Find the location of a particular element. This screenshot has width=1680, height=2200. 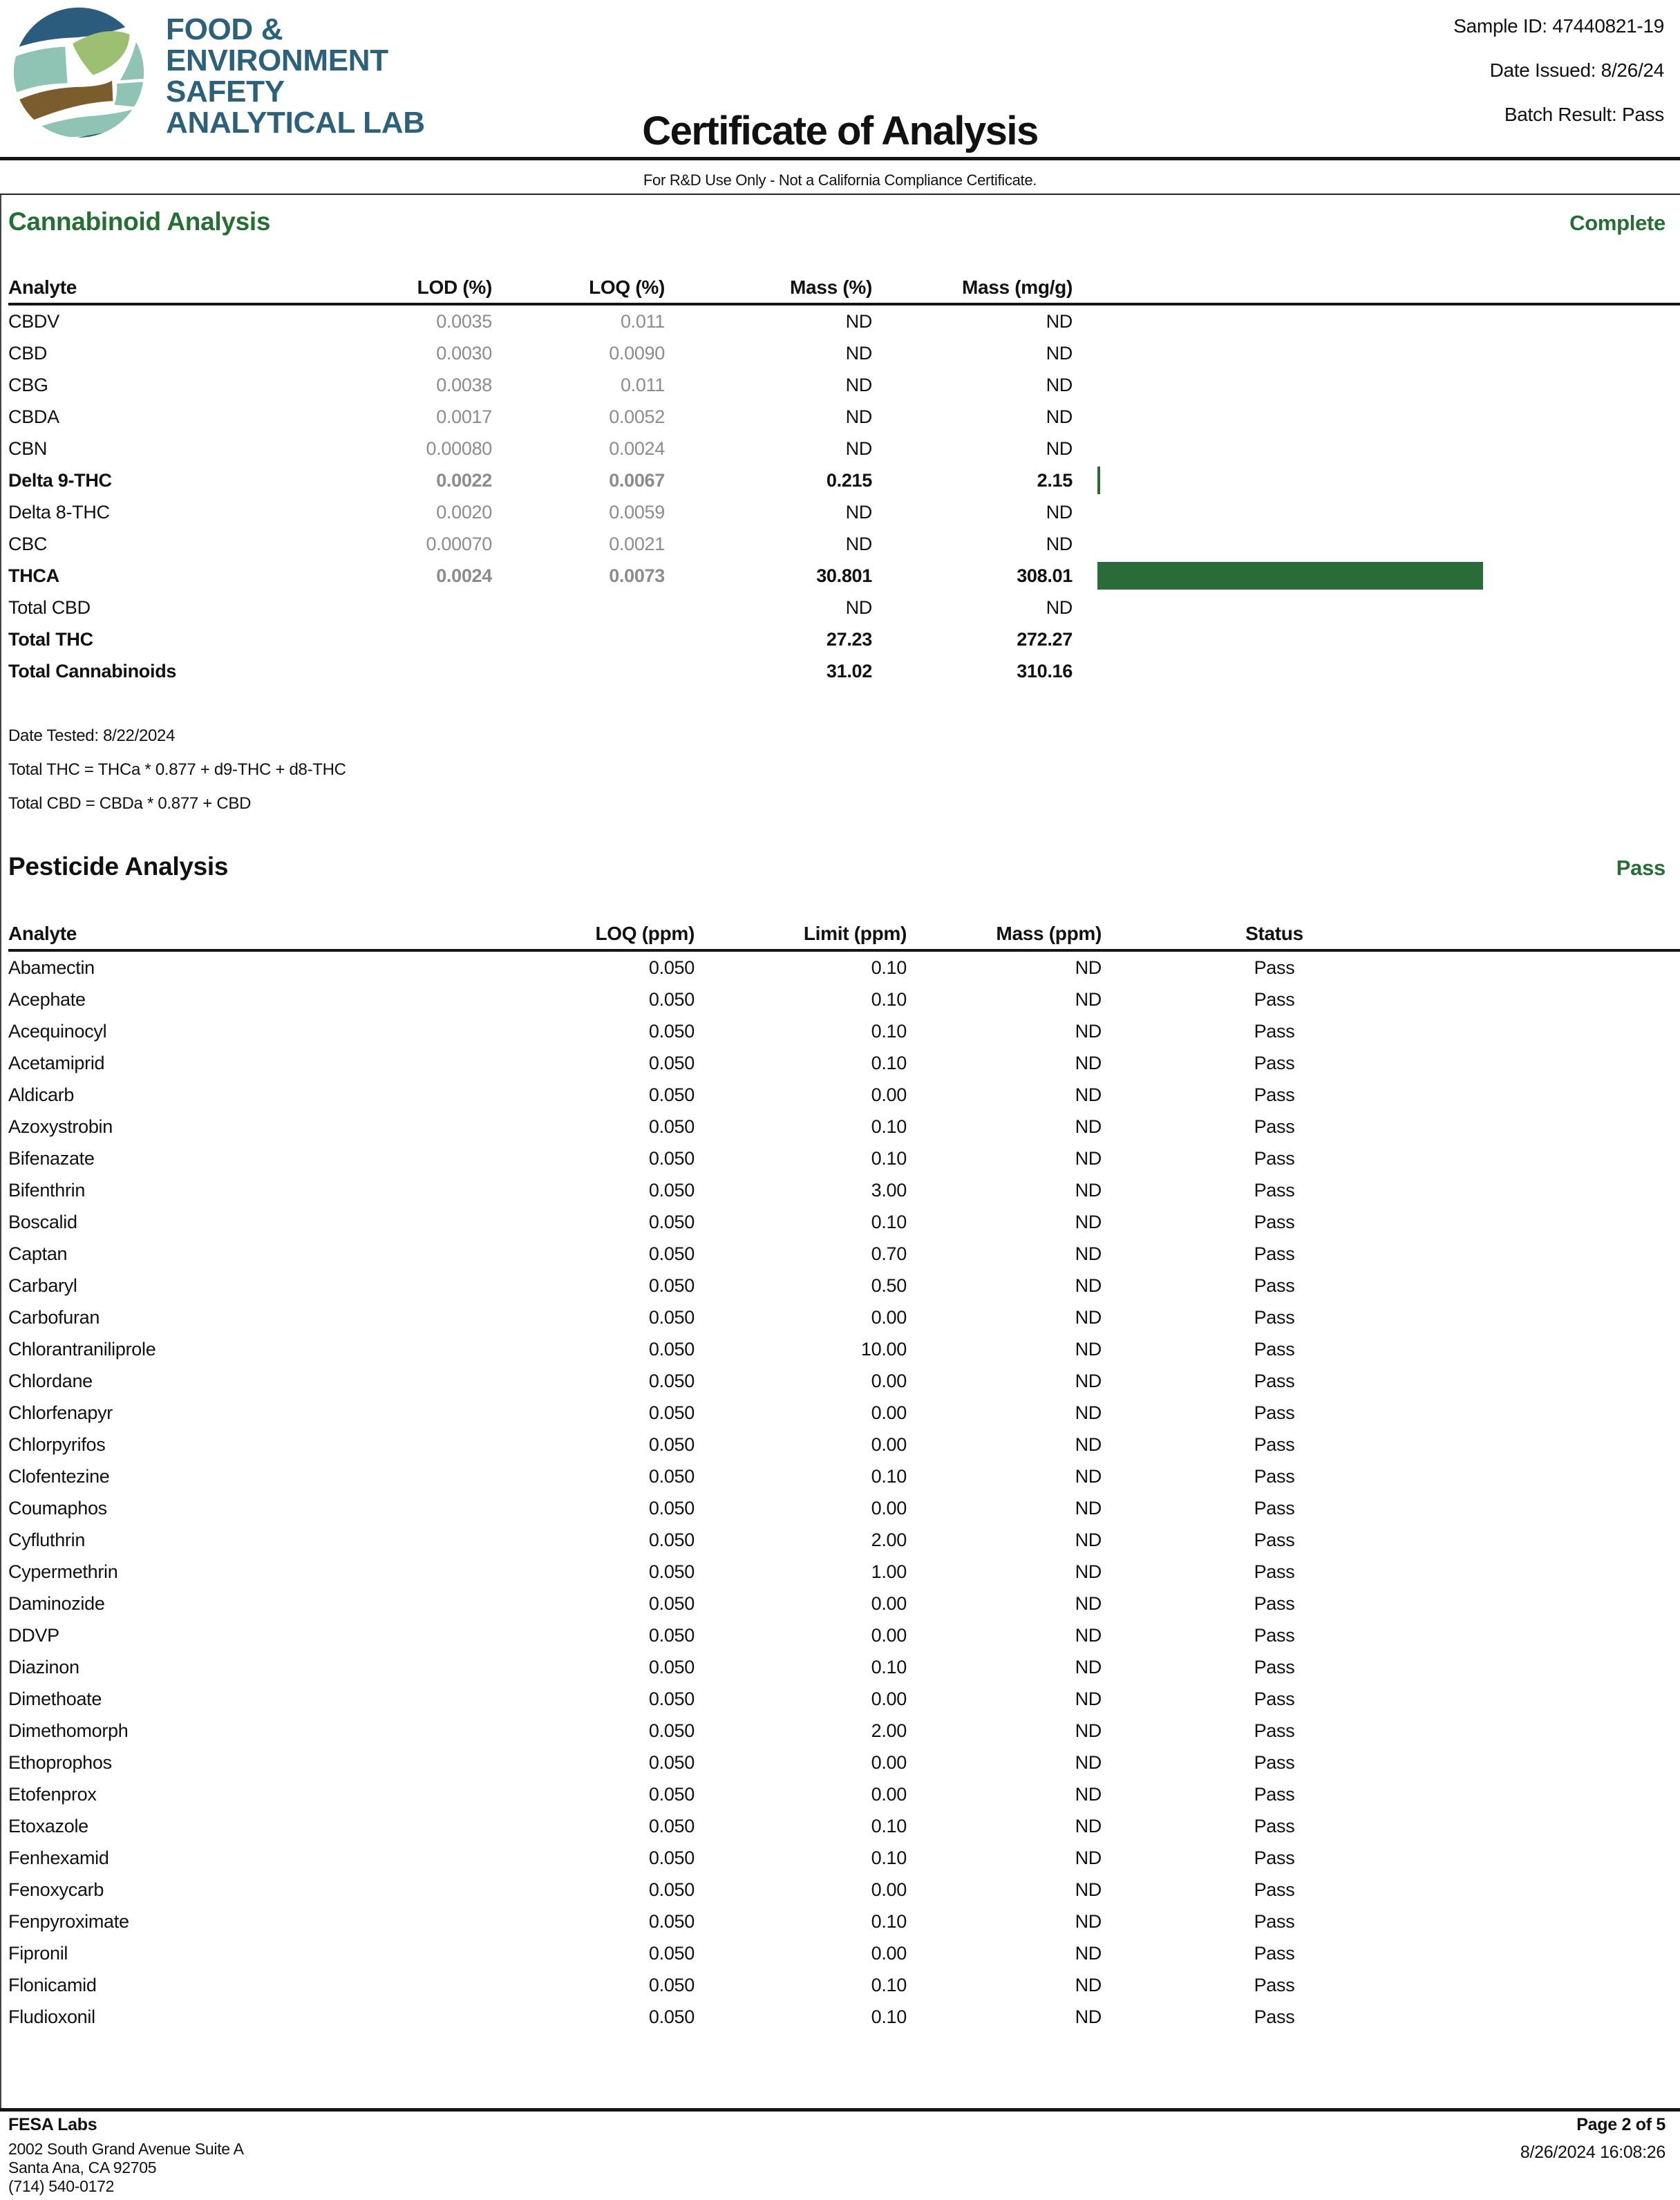

pesticide-row: Chlorantraniliprole 0.050 10.00 ND Pass is located at coordinates (844, 1349).